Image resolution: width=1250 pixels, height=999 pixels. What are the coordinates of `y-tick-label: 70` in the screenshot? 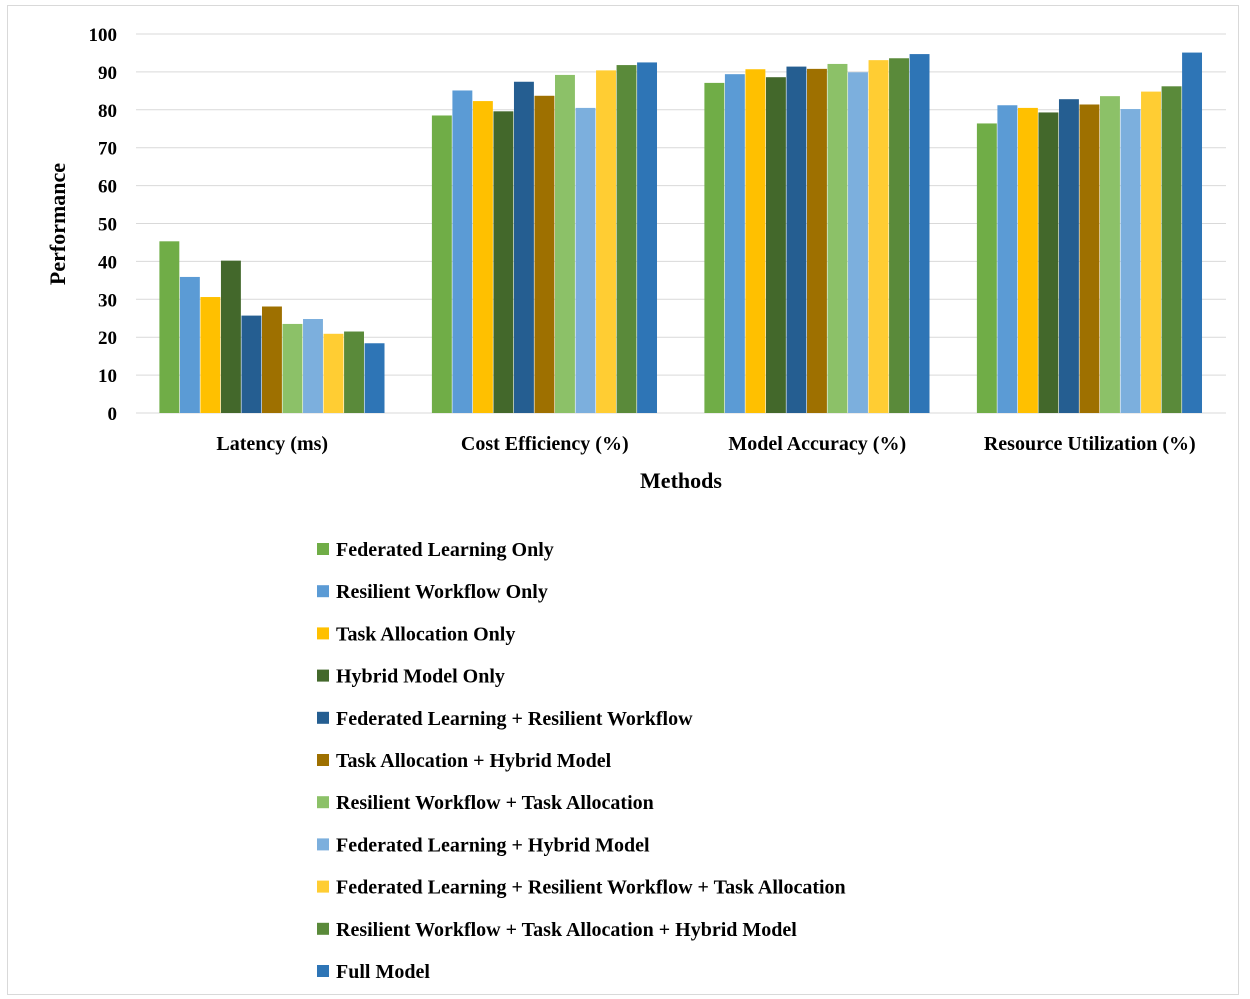 It's located at (107, 149).